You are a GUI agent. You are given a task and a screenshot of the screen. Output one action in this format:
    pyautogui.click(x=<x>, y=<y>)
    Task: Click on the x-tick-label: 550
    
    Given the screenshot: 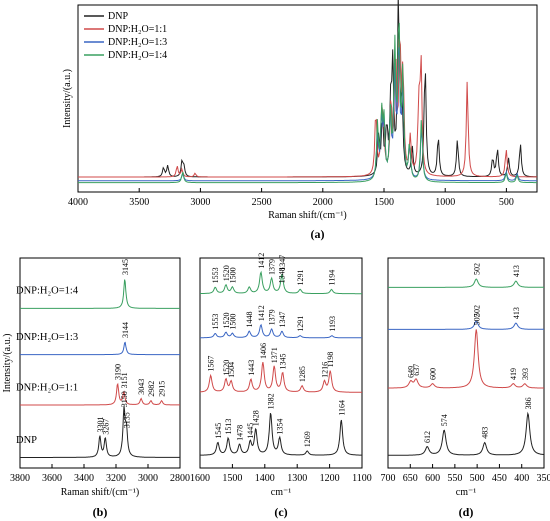 What is the action you would take?
    pyautogui.click(x=454, y=478)
    